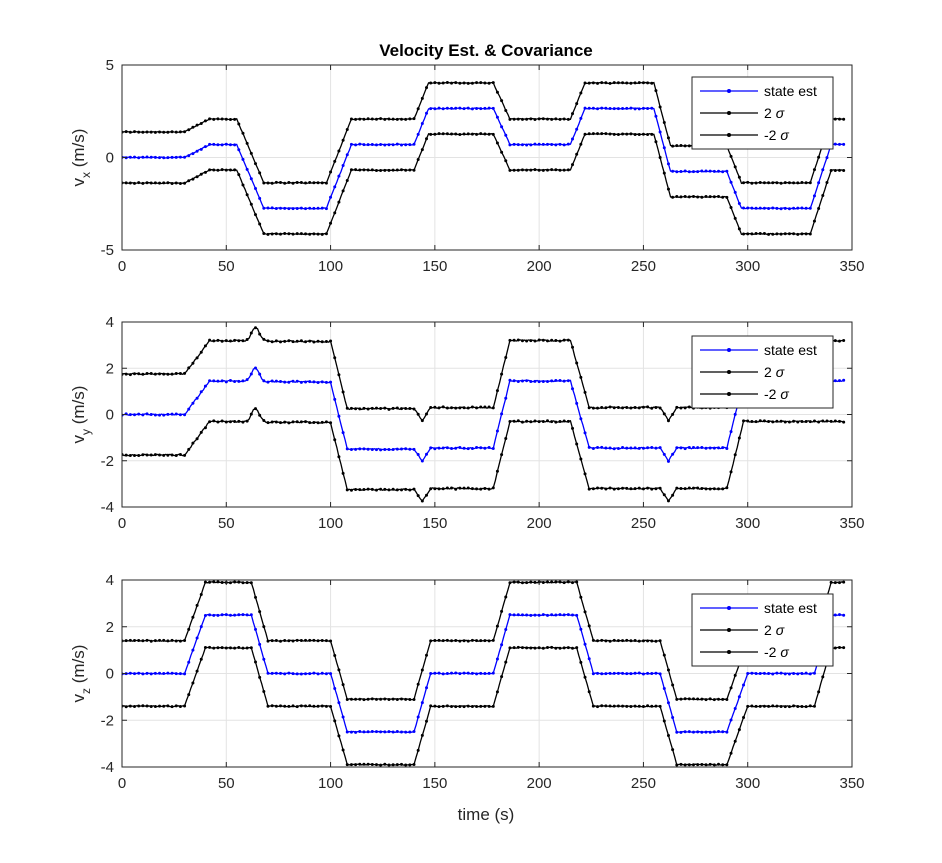  What do you see at coordinates (81, 674) in the screenshot?
I see `y-axis-label: vz (m/s)` at bounding box center [81, 674].